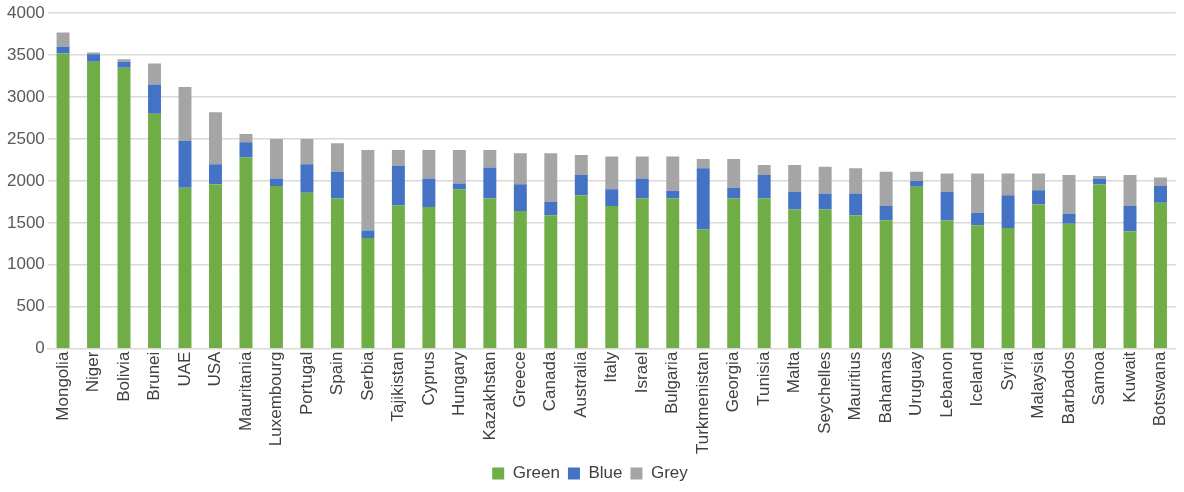 The image size is (1184, 492). I want to click on x-tick-label: Mongolia, so click(62, 386).